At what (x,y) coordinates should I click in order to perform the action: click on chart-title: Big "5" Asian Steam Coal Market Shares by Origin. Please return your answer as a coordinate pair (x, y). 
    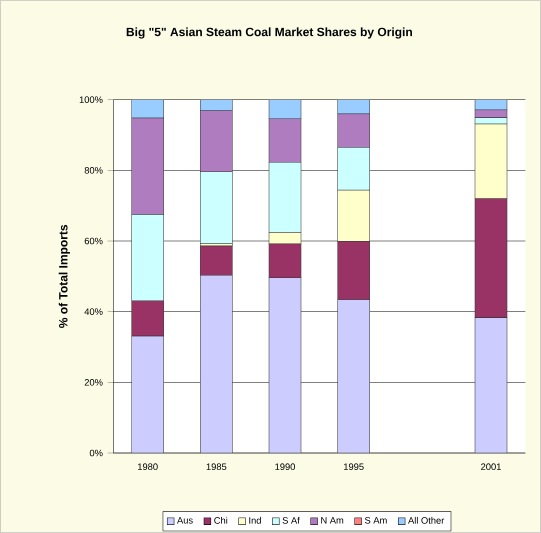
    Looking at the image, I should click on (269, 33).